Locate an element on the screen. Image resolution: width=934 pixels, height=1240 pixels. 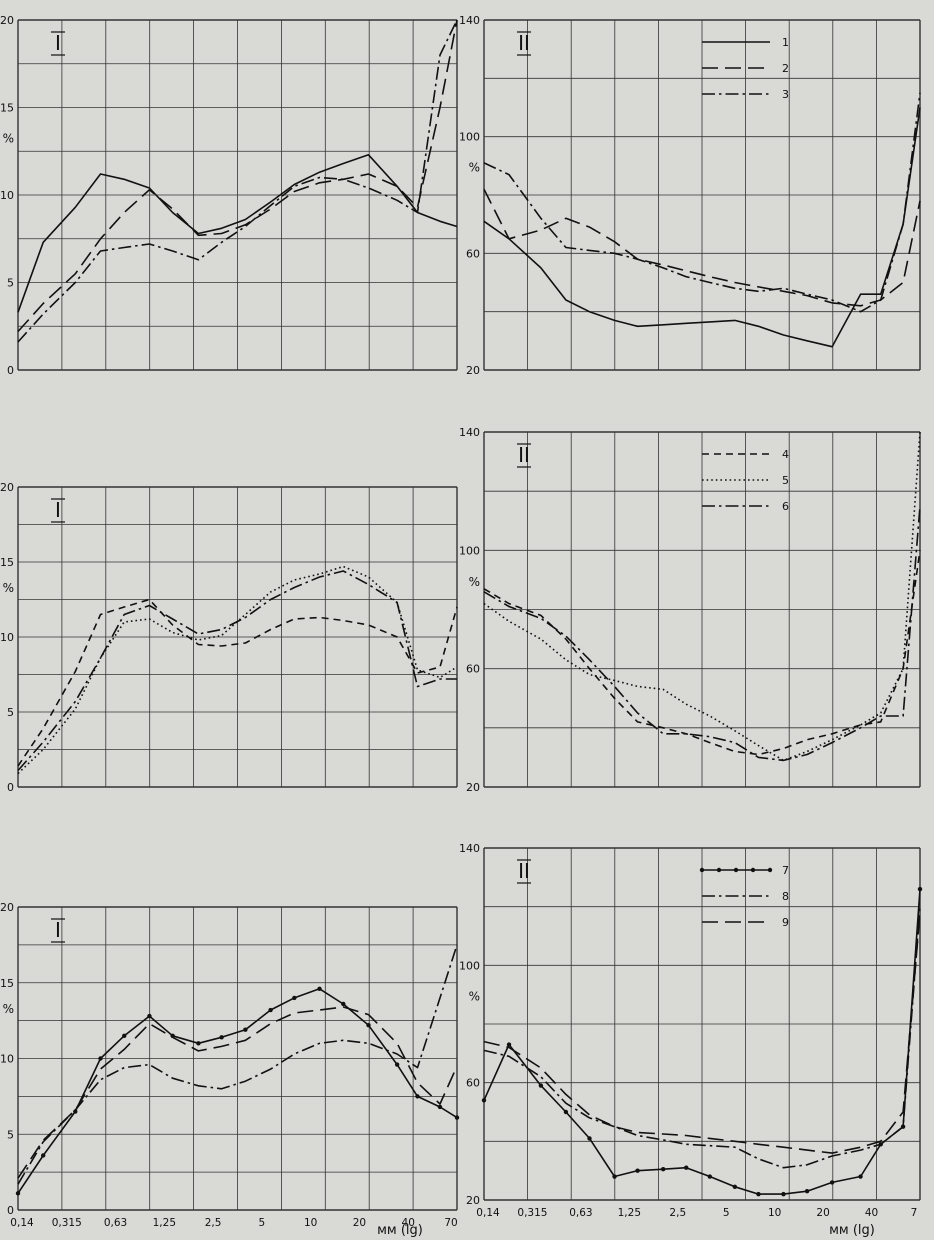
chart-panel-4: 20 60 100 140% II 4 5 6 is located at coordinates (690, 610).